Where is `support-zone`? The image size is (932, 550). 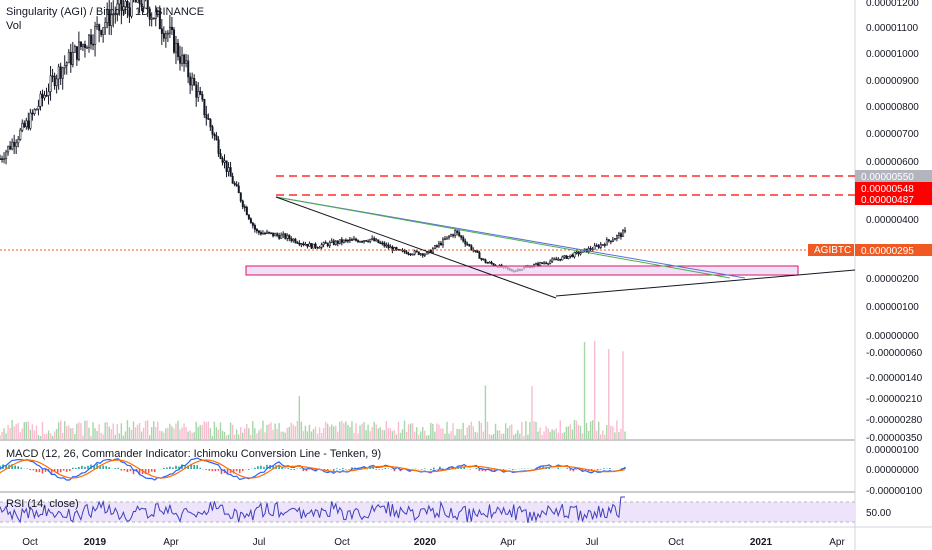
support-zone is located at coordinates (522, 270).